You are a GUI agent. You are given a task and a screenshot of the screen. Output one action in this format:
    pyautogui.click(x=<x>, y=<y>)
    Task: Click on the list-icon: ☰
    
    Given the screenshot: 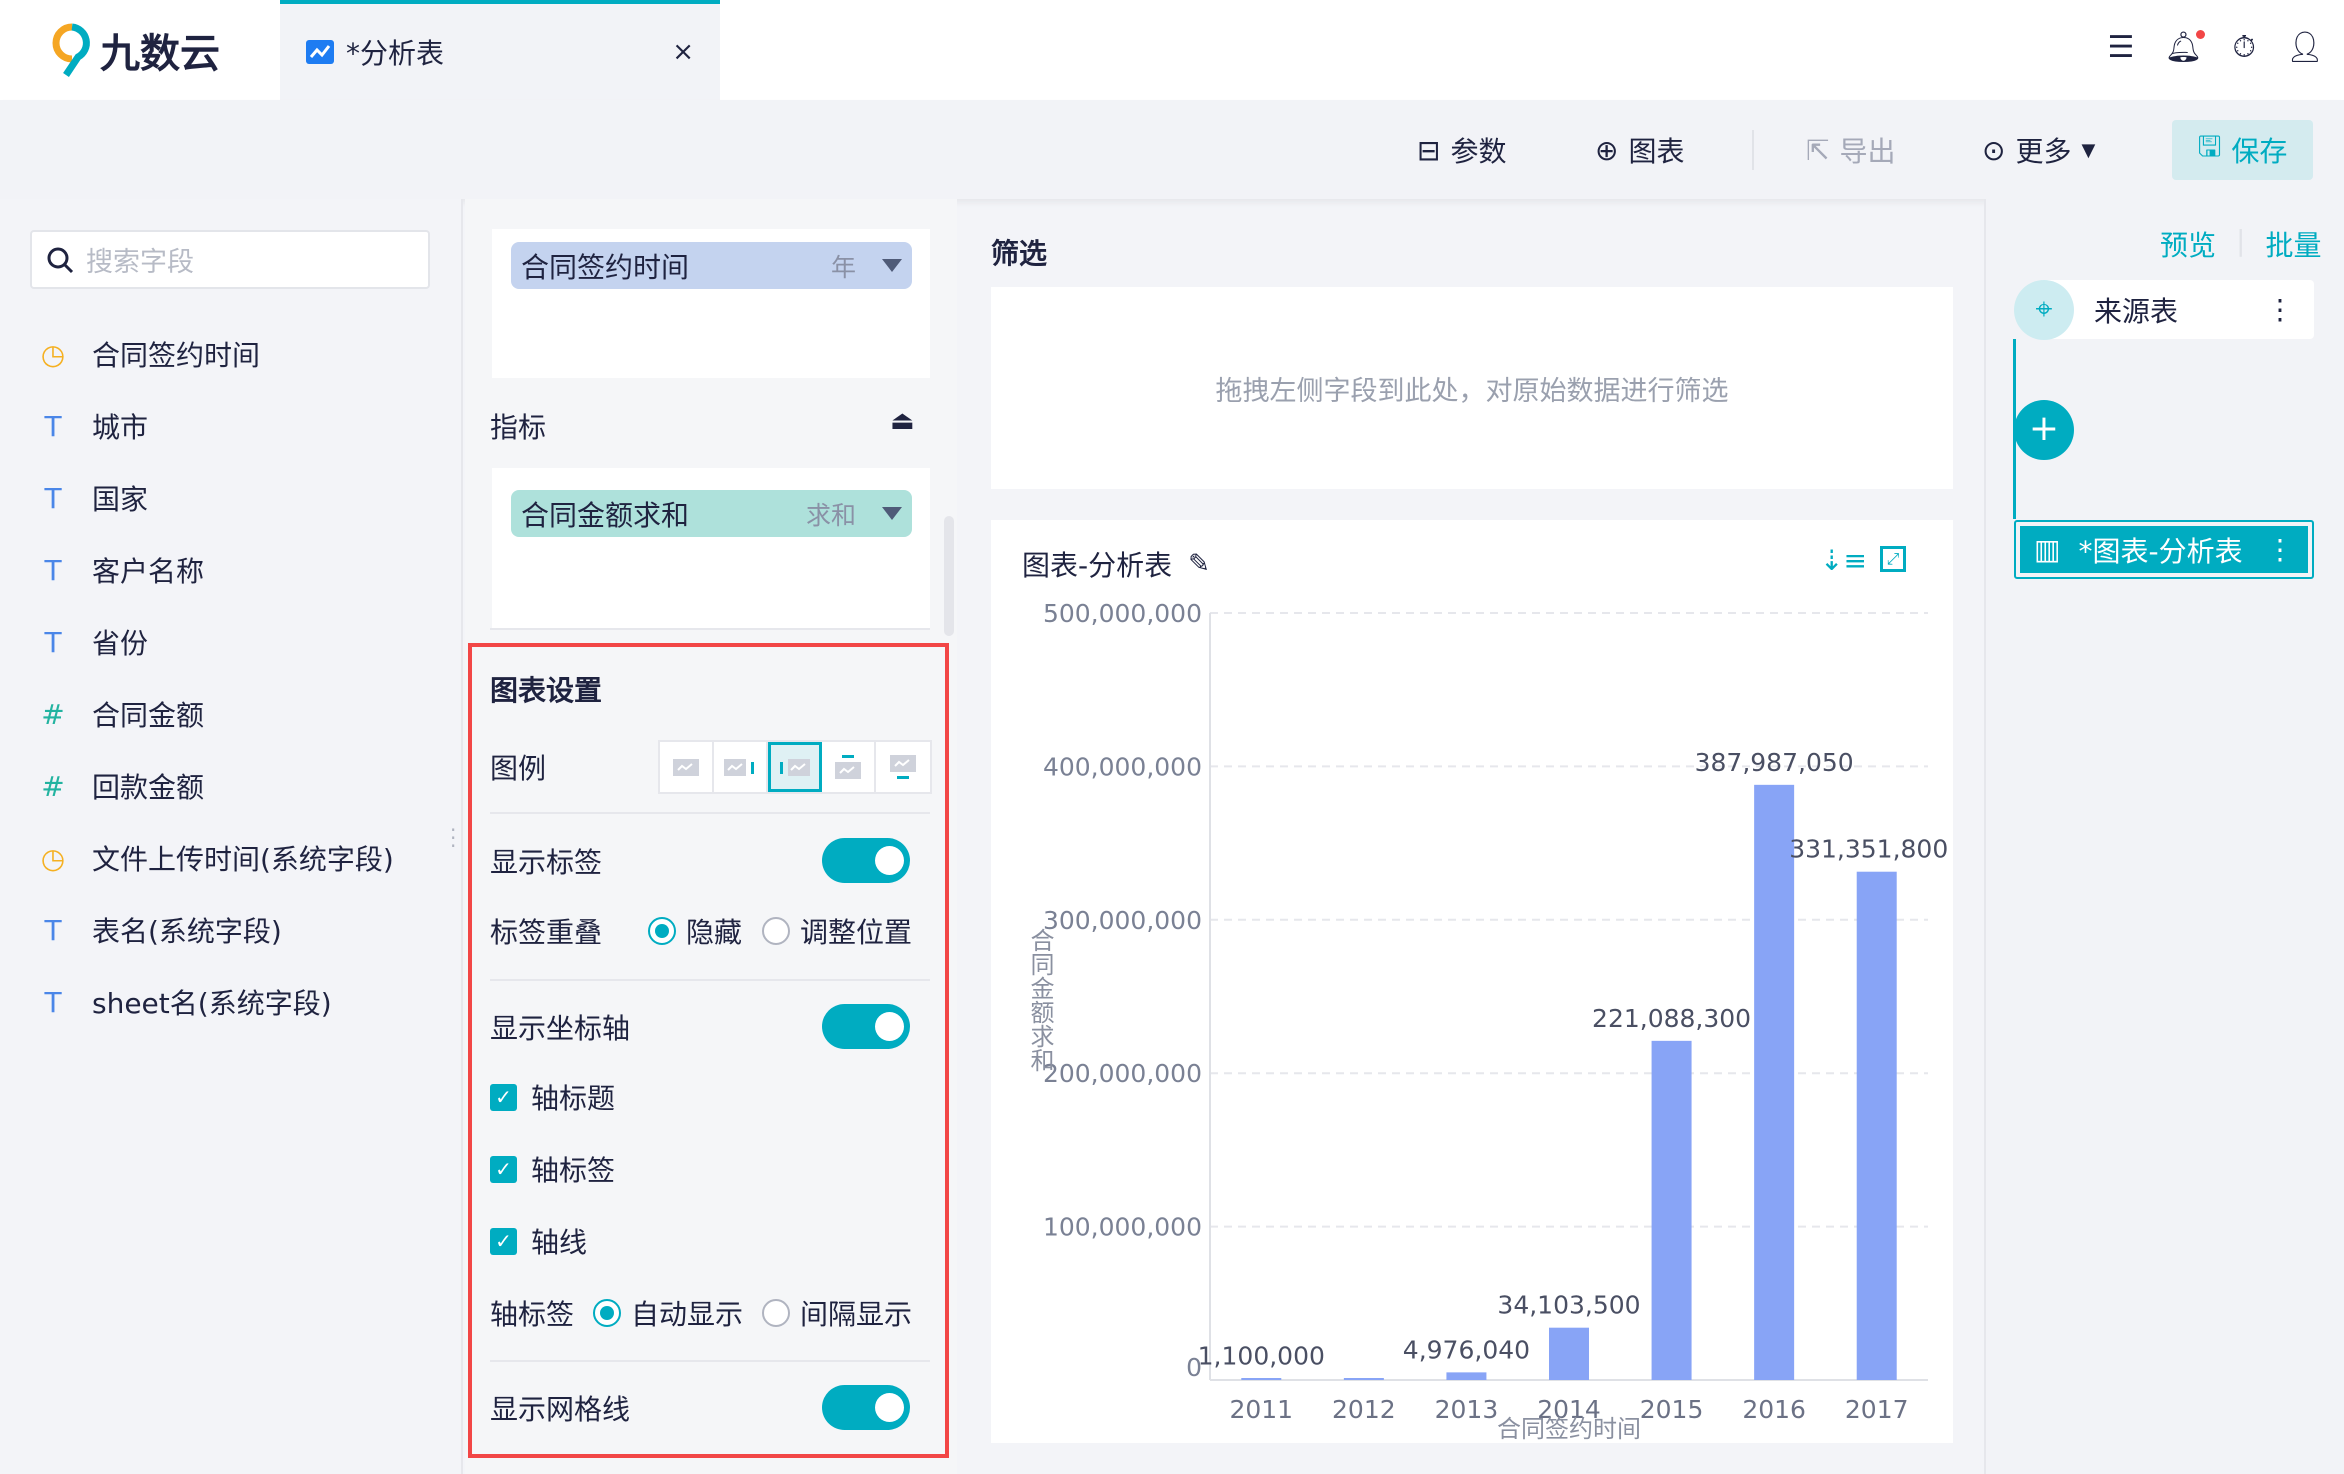 What is the action you would take?
    pyautogui.click(x=2121, y=47)
    